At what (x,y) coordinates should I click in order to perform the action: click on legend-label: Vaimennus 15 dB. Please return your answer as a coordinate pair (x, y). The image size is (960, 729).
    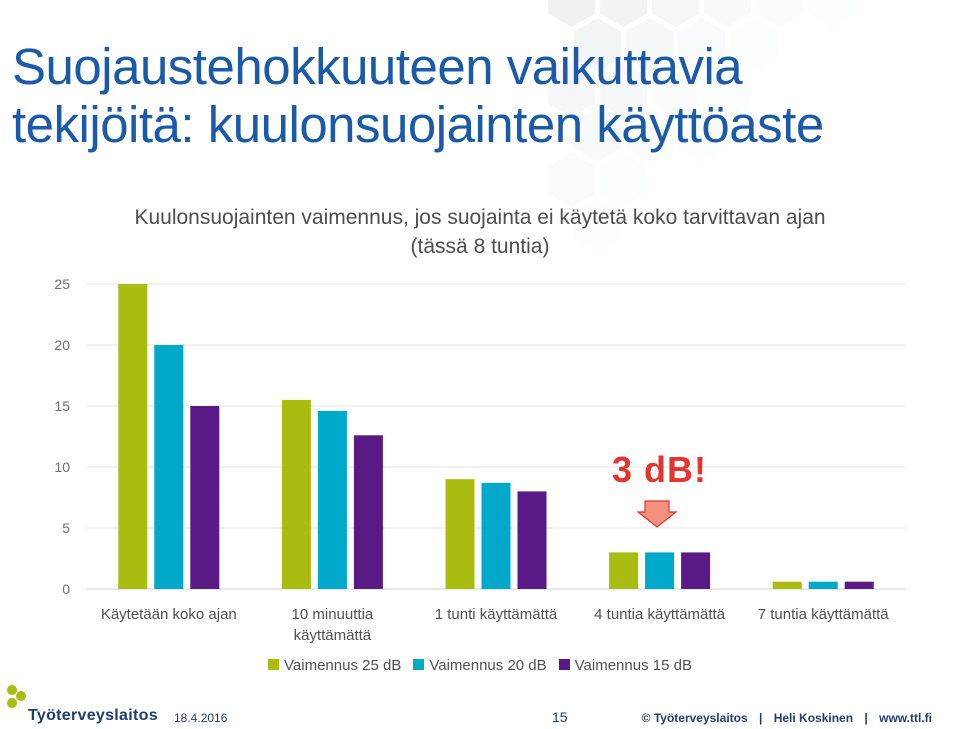
    Looking at the image, I should click on (633, 665).